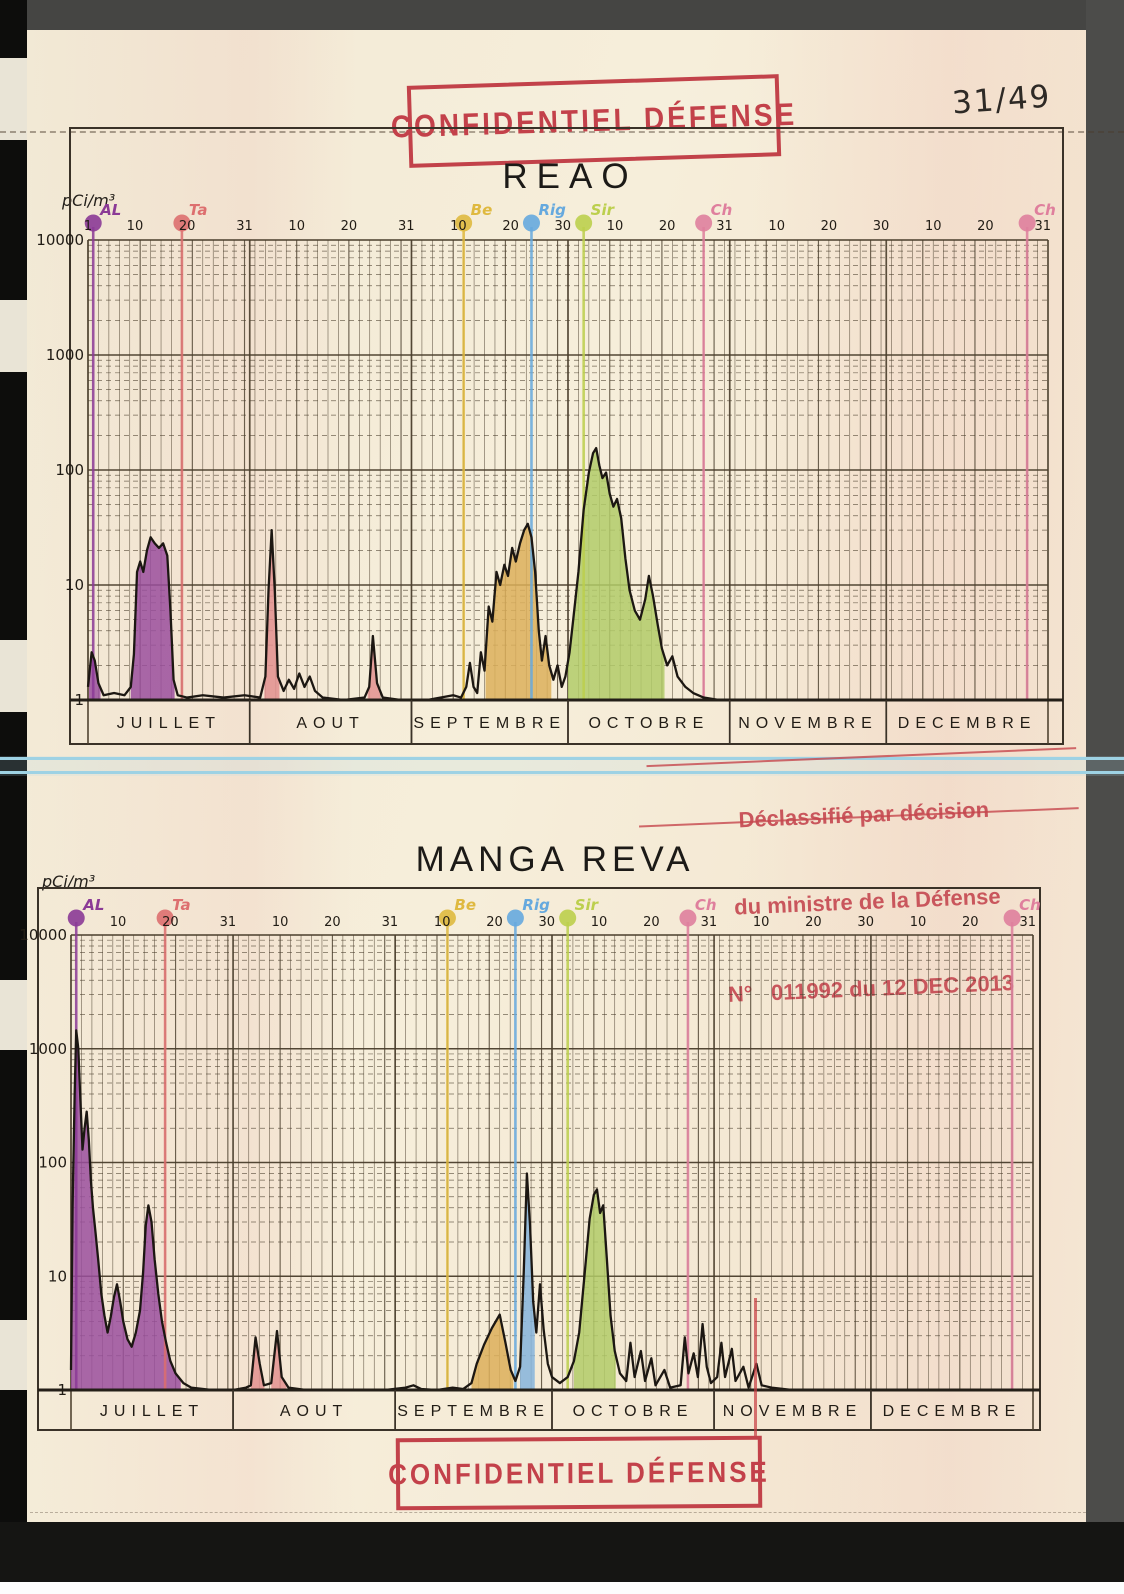 The height and width of the screenshot is (1594, 1124). Describe the element at coordinates (531, 223) in the screenshot. I see `event-marker-head-Rig` at that location.